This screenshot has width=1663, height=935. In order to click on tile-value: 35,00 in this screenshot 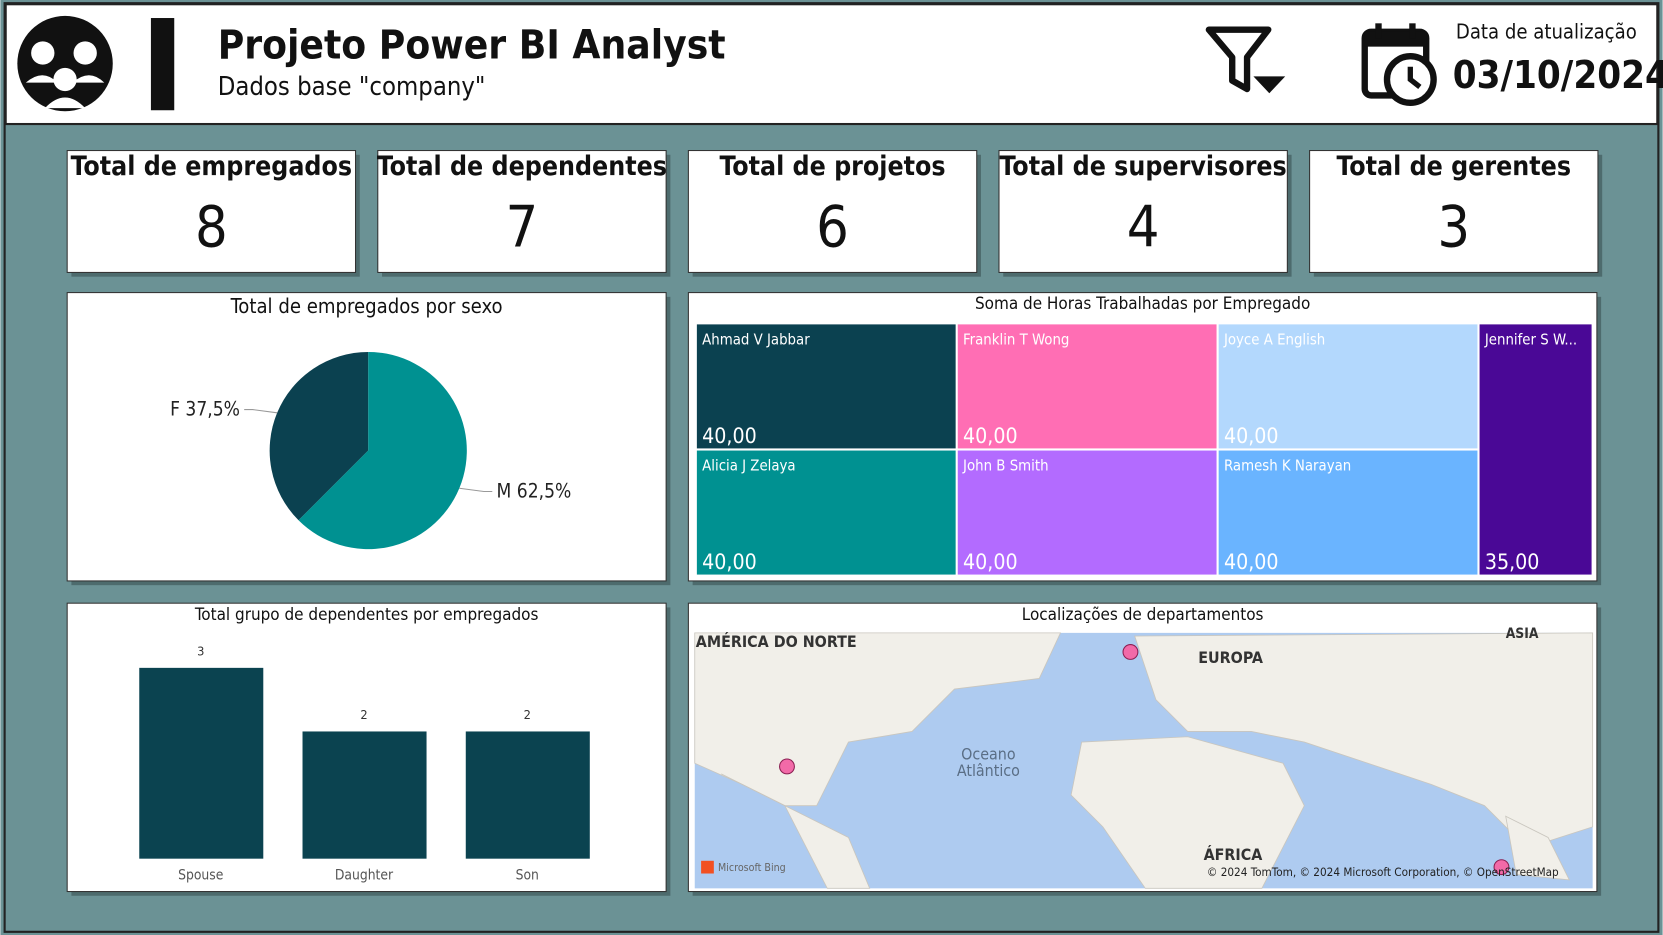, I will do `click(1512, 561)`.